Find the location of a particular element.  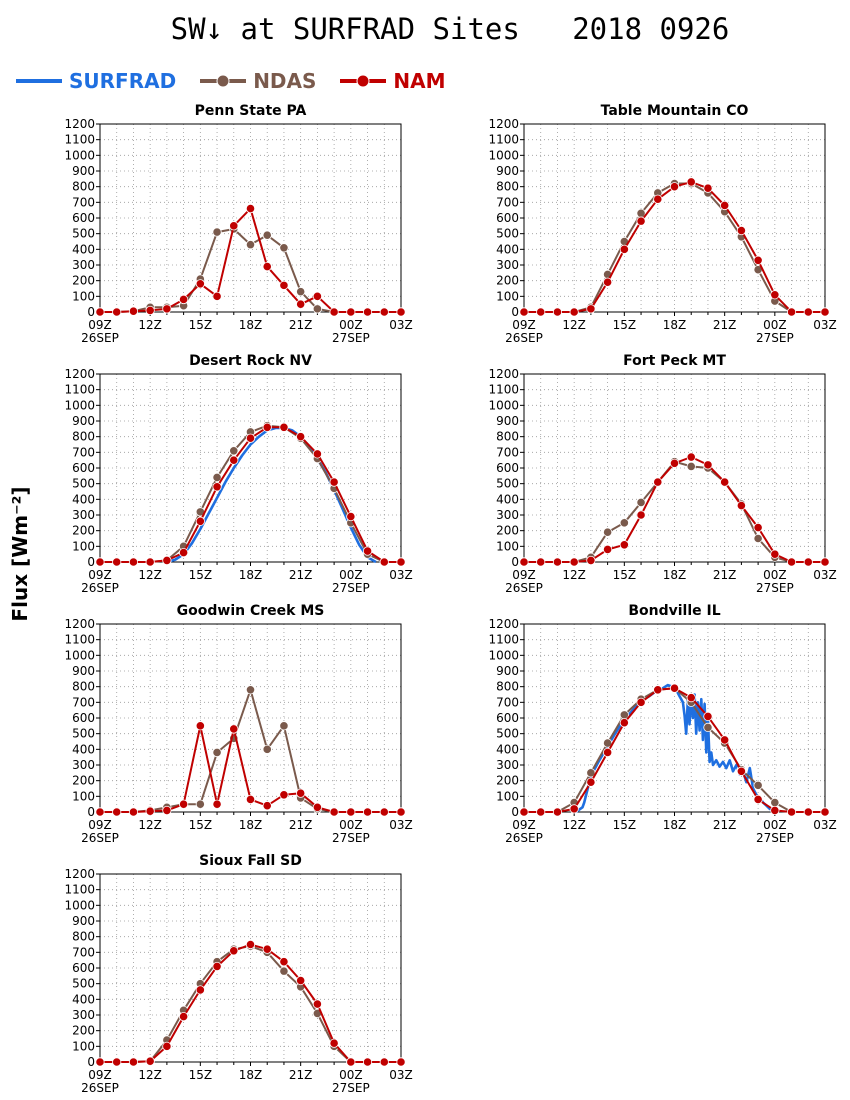

series-line-nam is located at coordinates (674, 750).